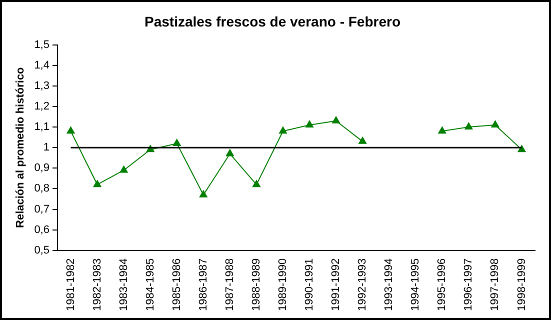 Image resolution: width=551 pixels, height=320 pixels. What do you see at coordinates (256, 285) in the screenshot?
I see `x-tick-label: 1988-1989` at bounding box center [256, 285].